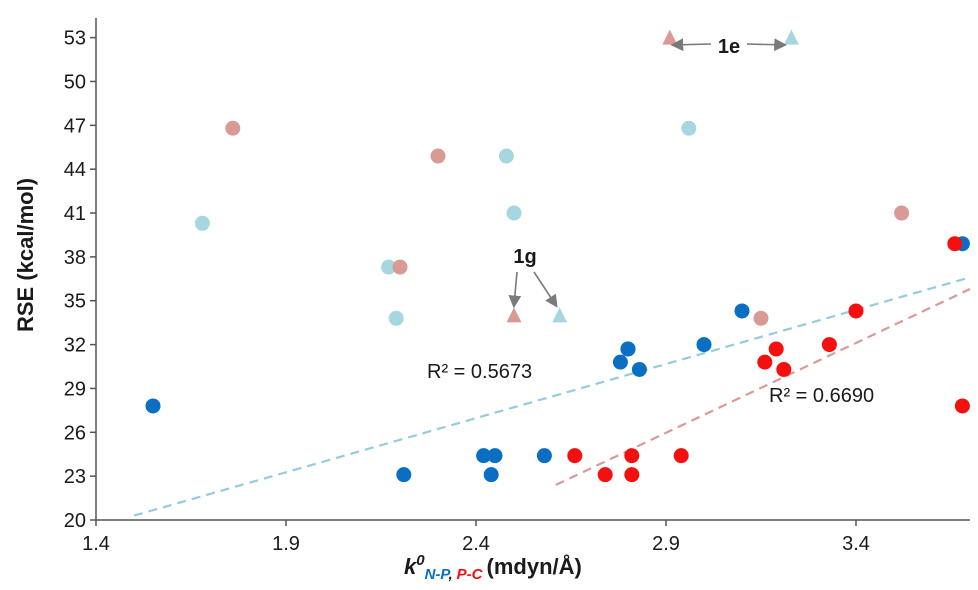 The height and width of the screenshot is (590, 978). I want to click on trendline-pc, so click(763, 387).